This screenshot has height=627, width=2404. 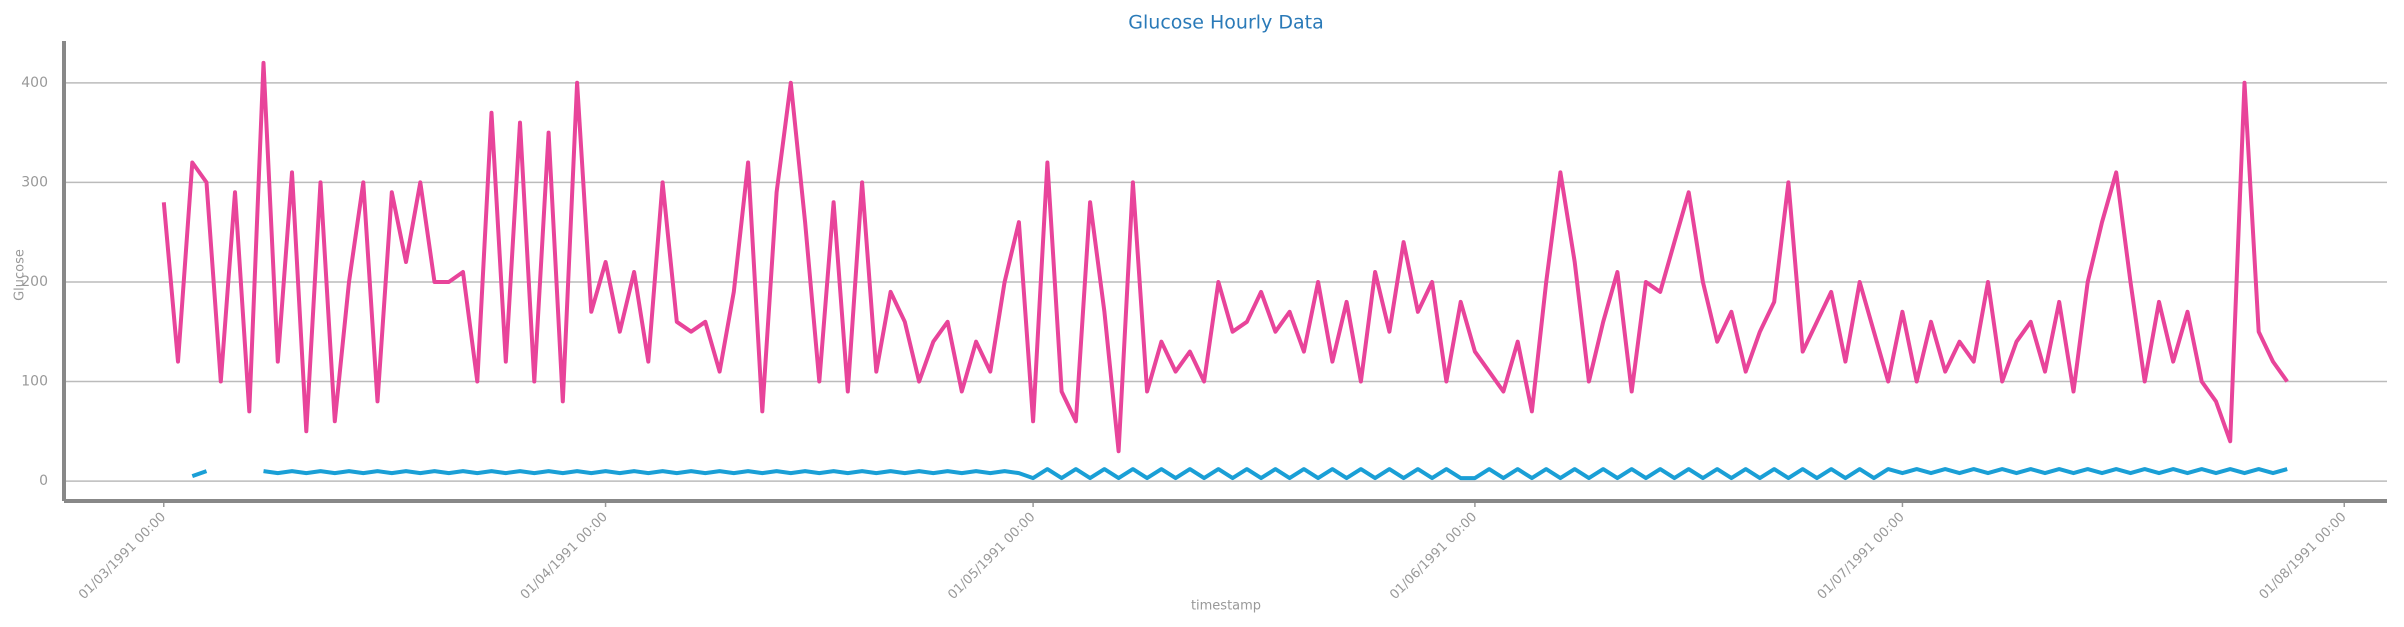 I want to click on y-tick-label: 100, so click(x=34, y=382).